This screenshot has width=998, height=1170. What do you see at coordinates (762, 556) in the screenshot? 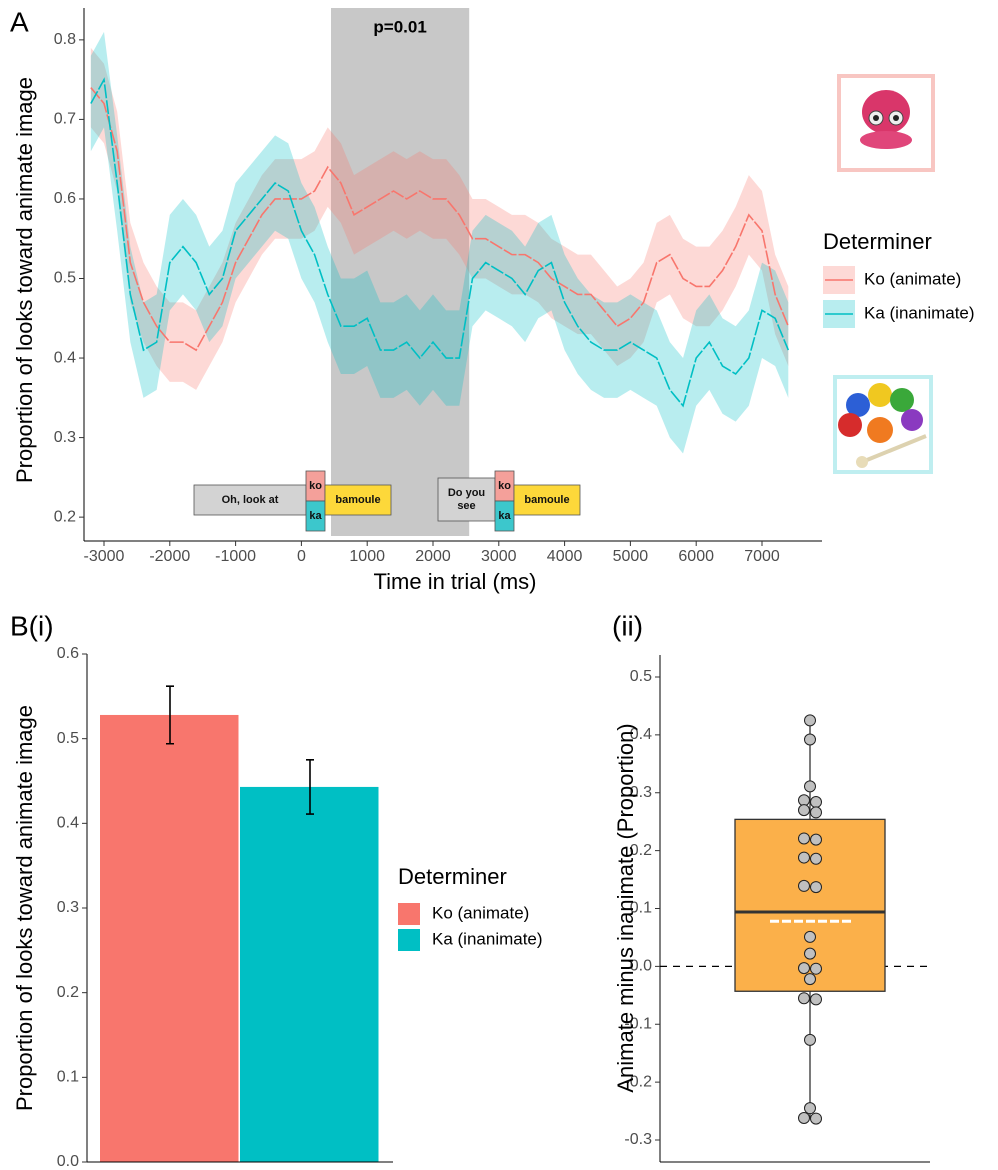
I see `x-tick-label: 7000` at bounding box center [762, 556].